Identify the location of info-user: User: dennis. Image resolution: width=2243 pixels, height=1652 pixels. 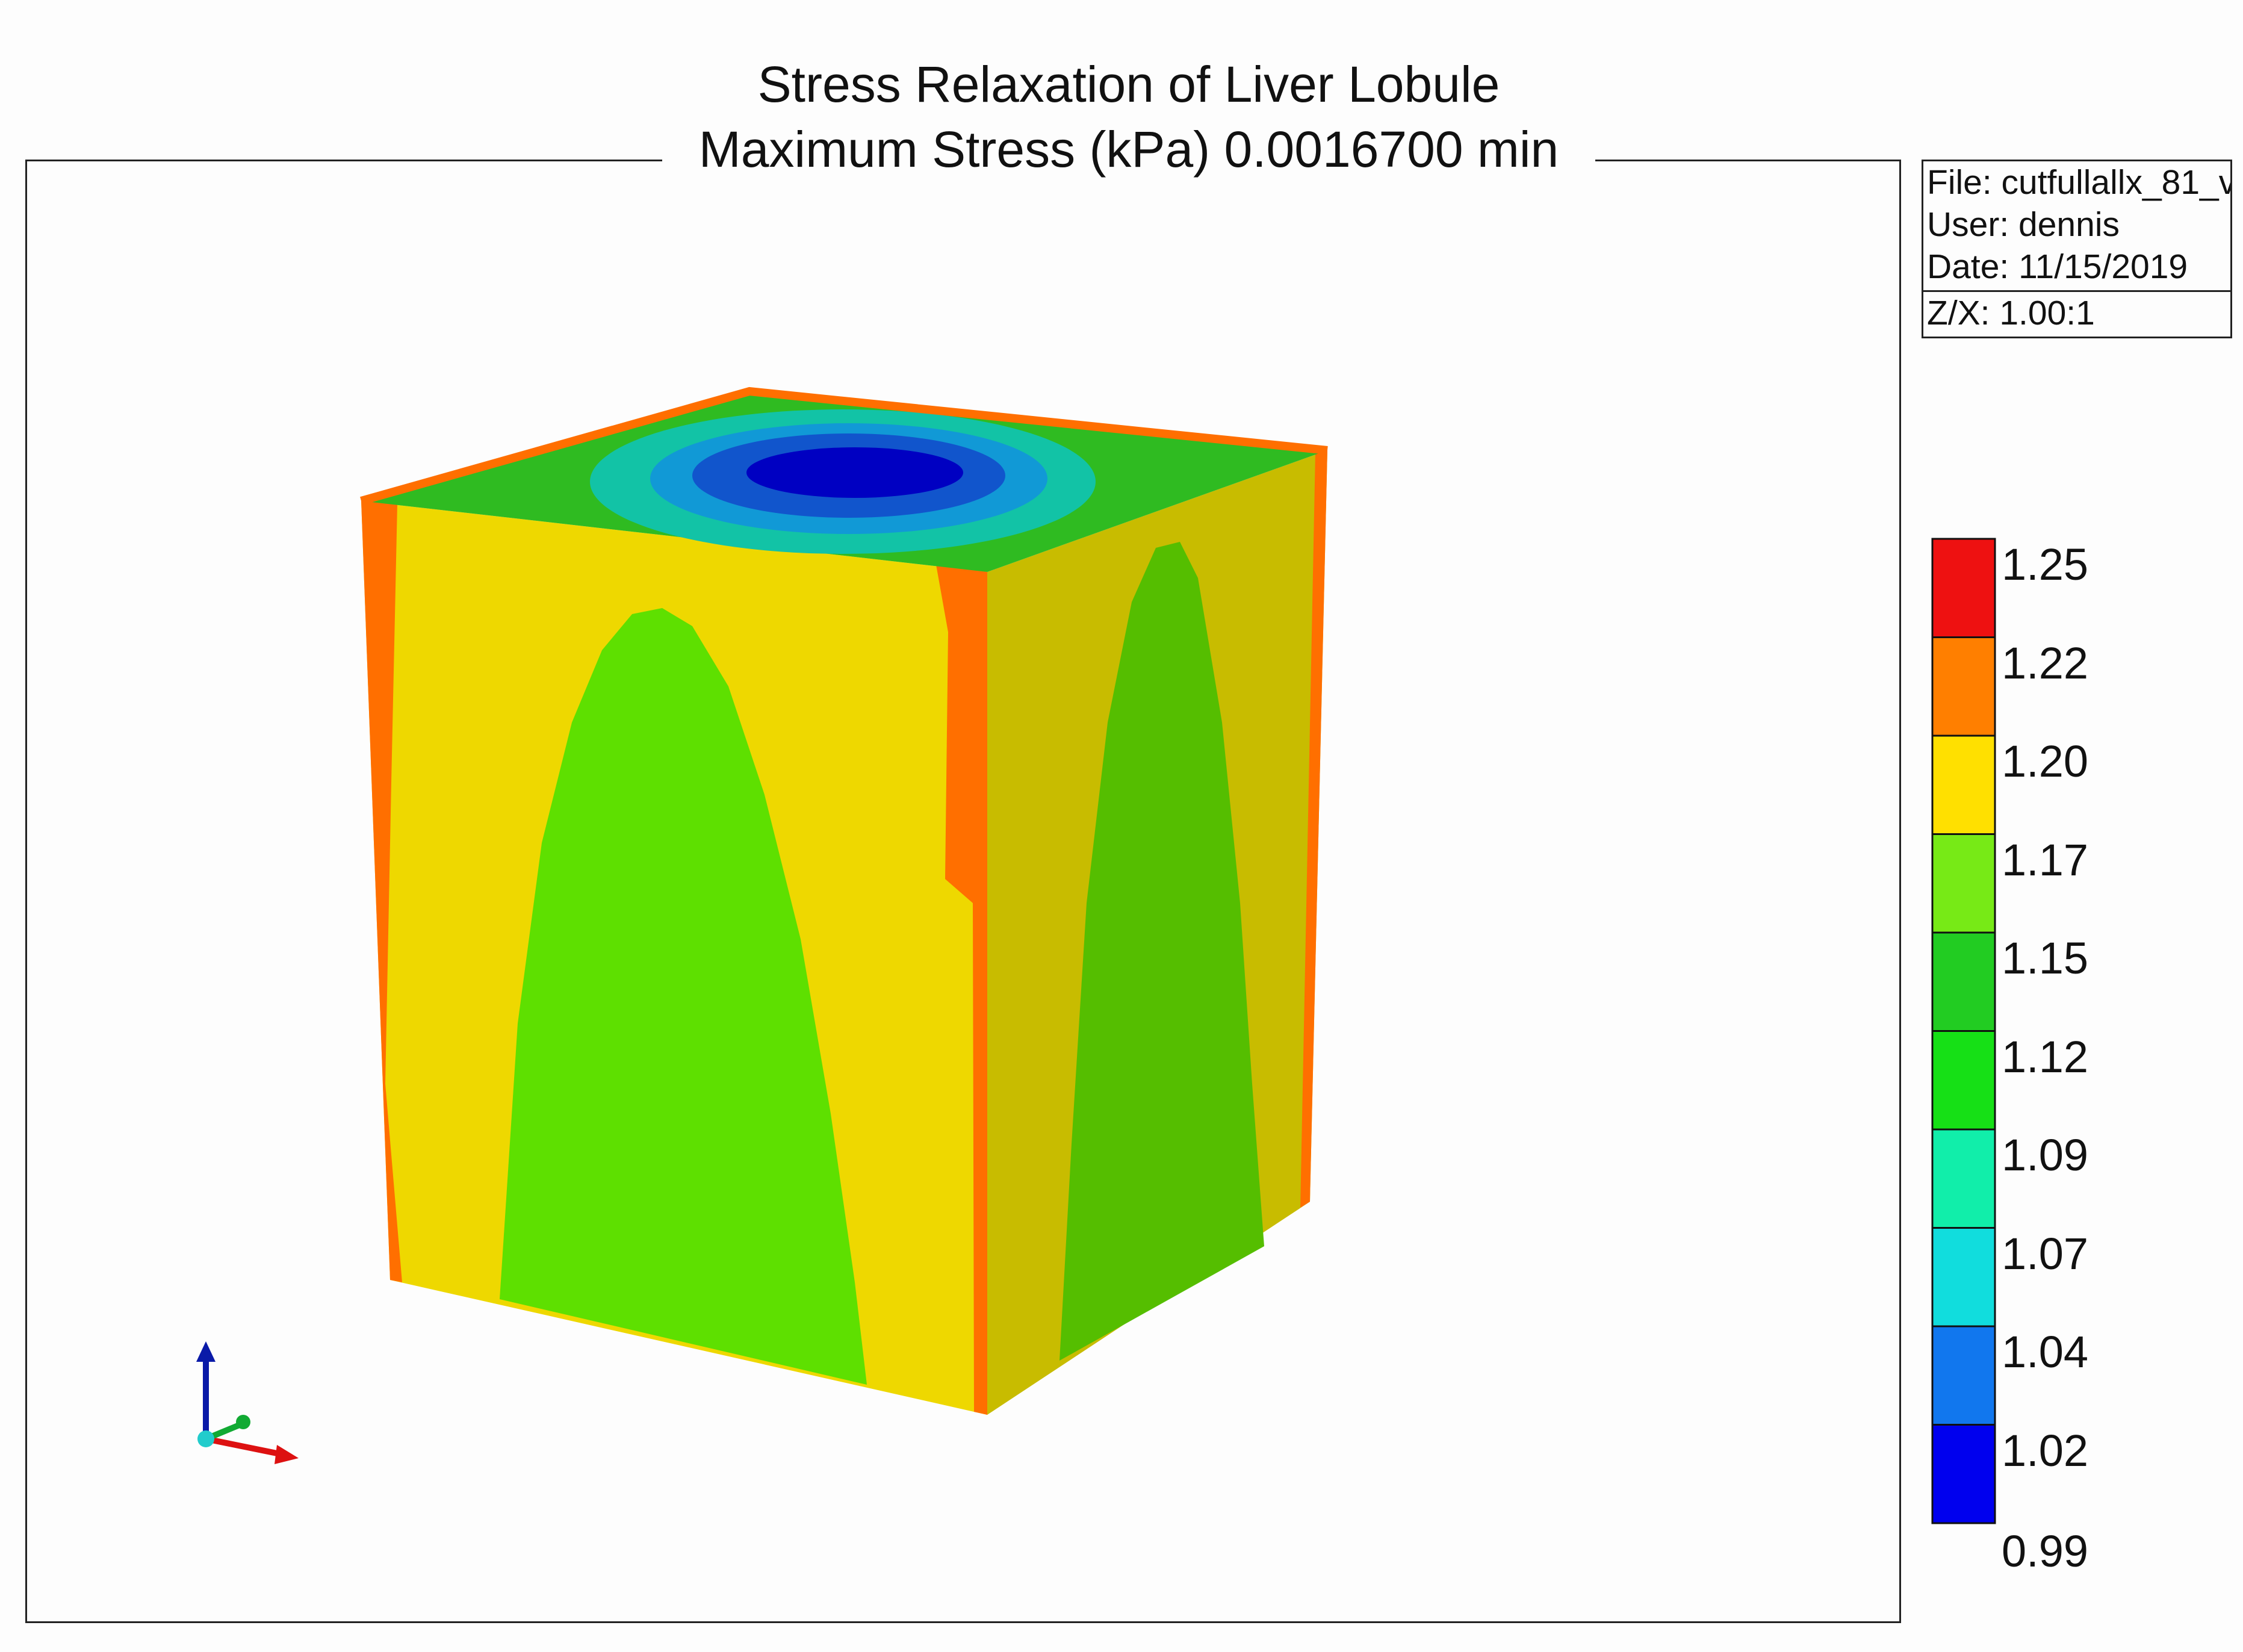
(2023, 224).